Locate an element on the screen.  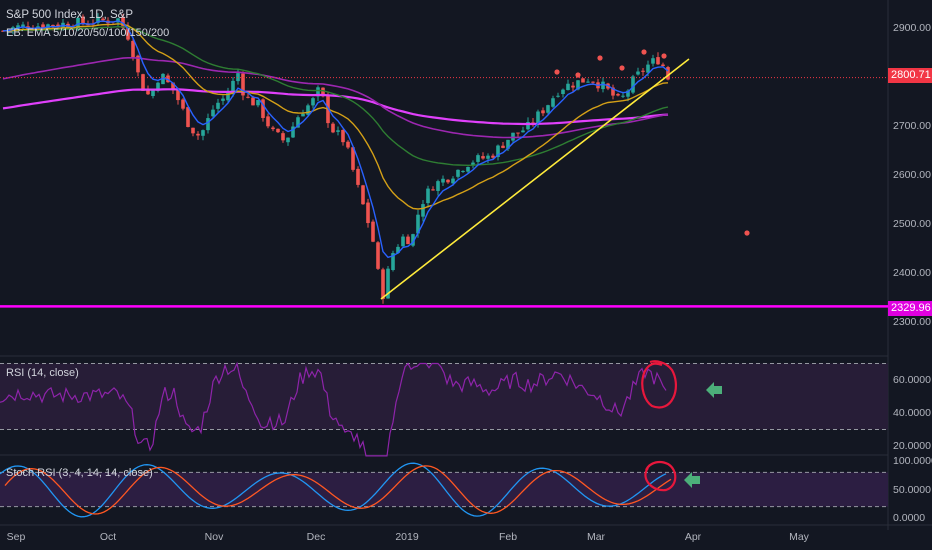
price-tick: 2500.00 is located at coordinates (912, 224).